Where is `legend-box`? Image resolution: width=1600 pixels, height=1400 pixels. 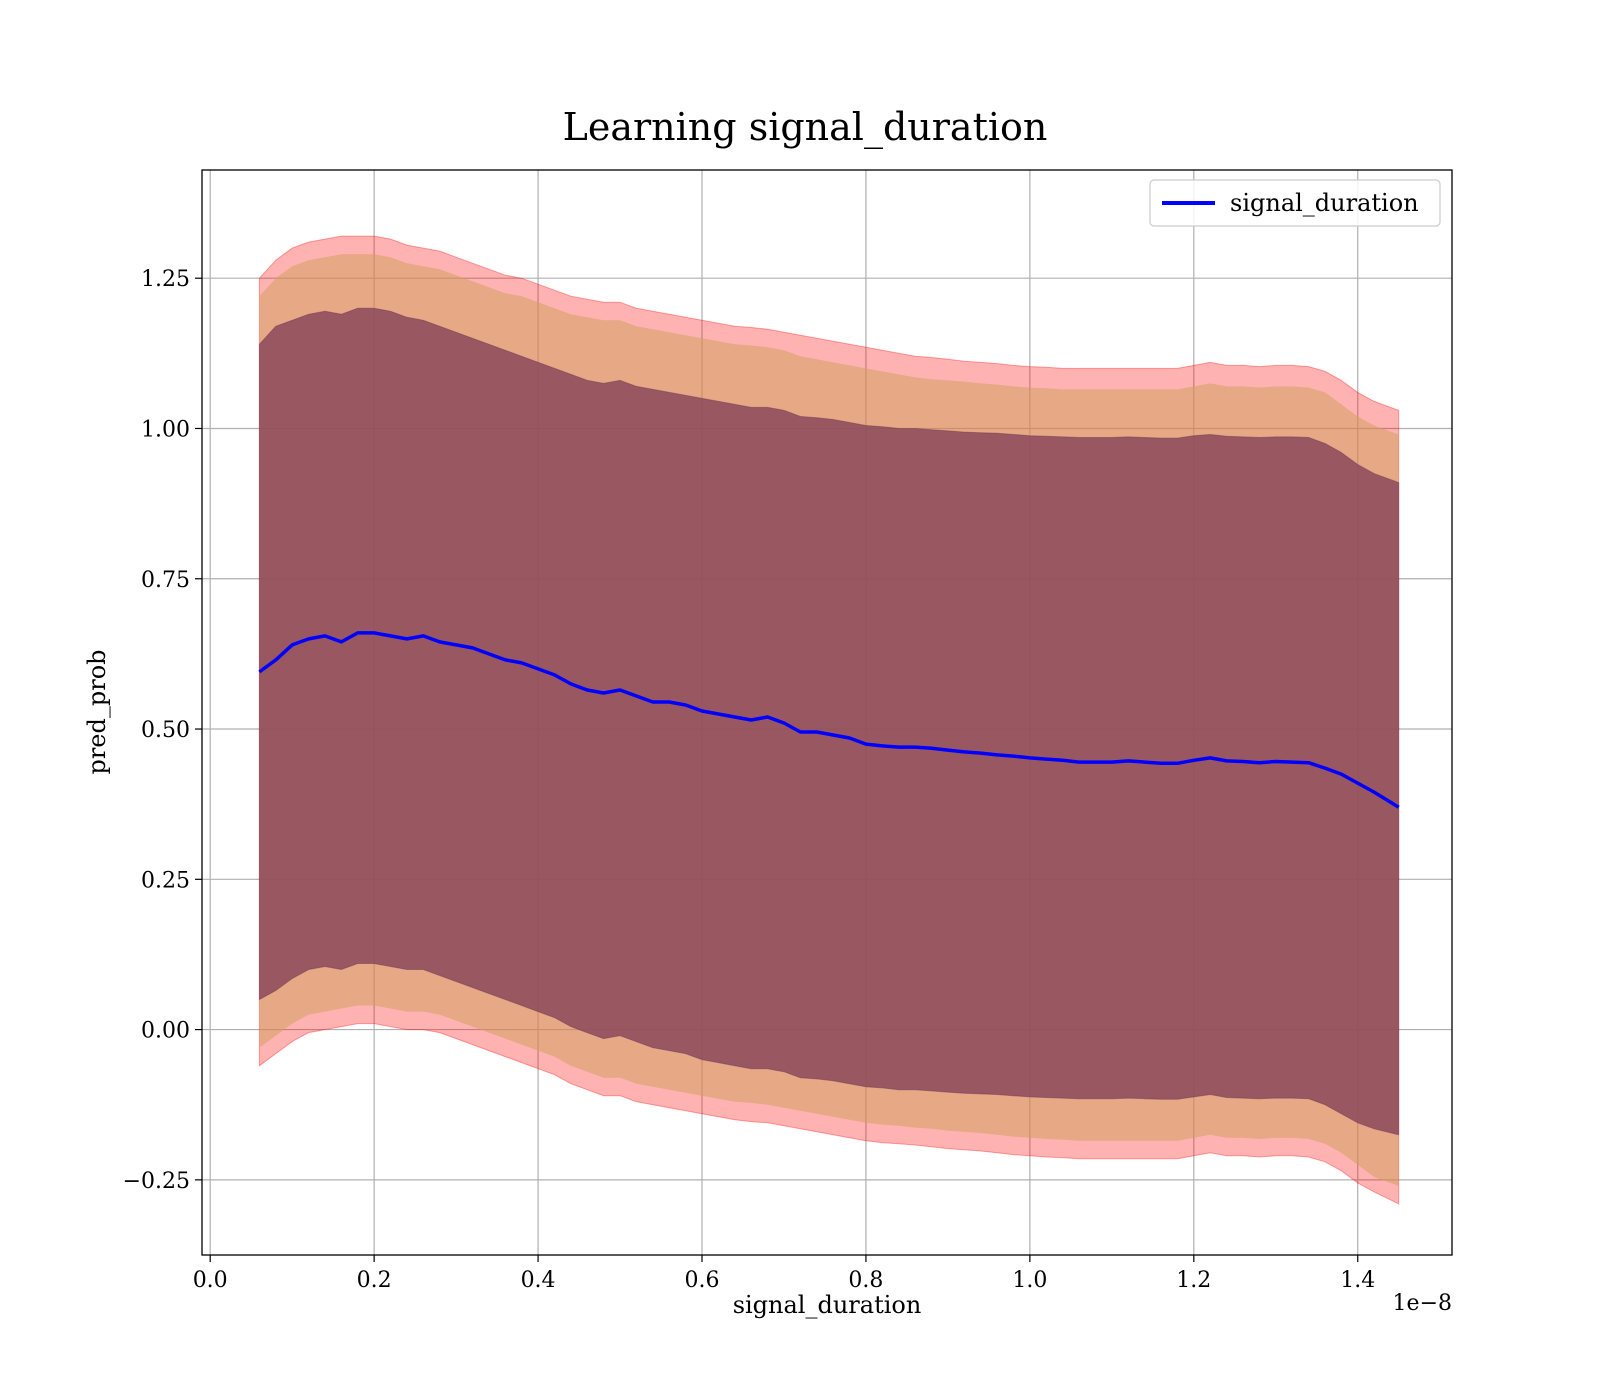 legend-box is located at coordinates (1295, 203).